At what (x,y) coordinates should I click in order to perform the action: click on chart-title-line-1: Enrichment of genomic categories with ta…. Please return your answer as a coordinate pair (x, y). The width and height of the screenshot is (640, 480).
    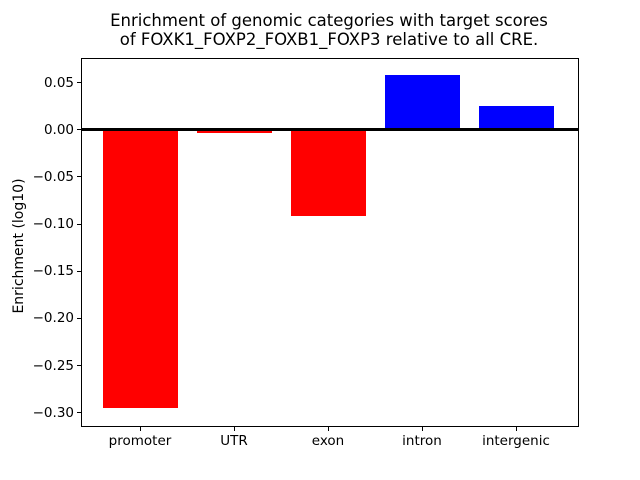
    Looking at the image, I should click on (329, 20).